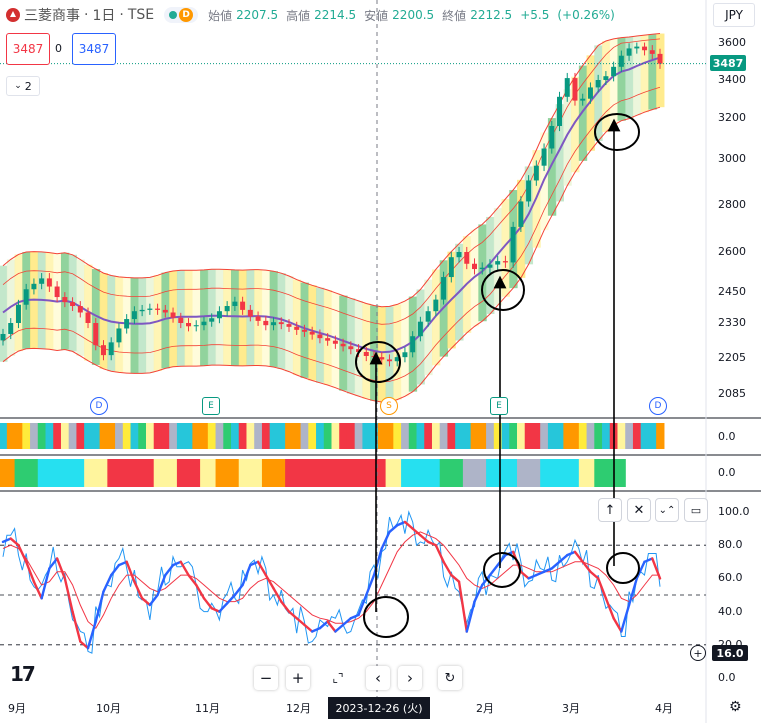  What do you see at coordinates (698, 653) in the screenshot?
I see `add-plus-icon: +` at bounding box center [698, 653].